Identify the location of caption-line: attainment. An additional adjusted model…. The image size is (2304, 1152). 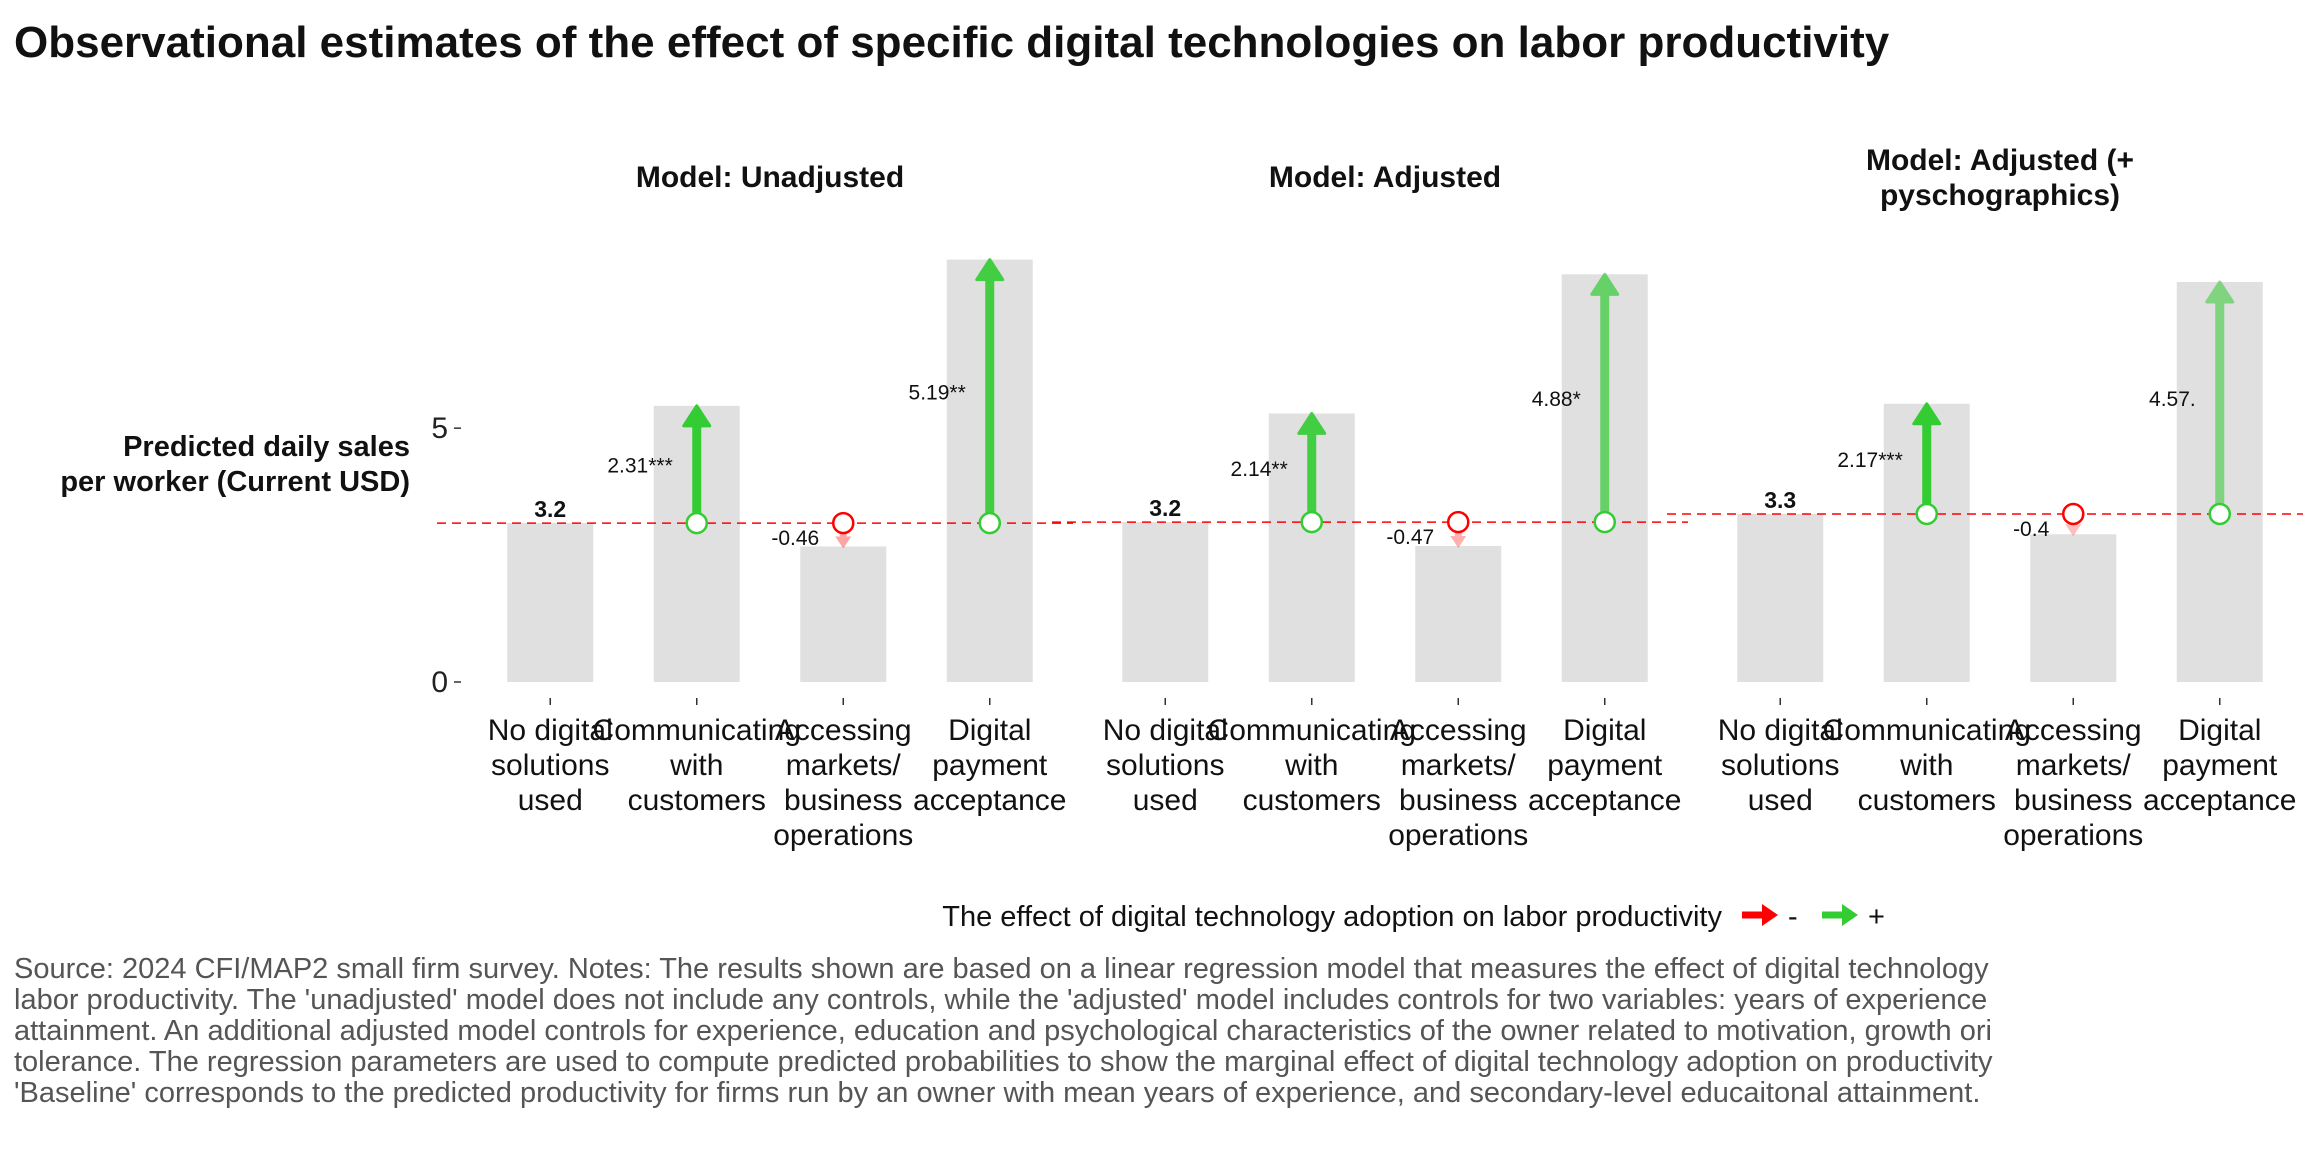
(1003, 1031).